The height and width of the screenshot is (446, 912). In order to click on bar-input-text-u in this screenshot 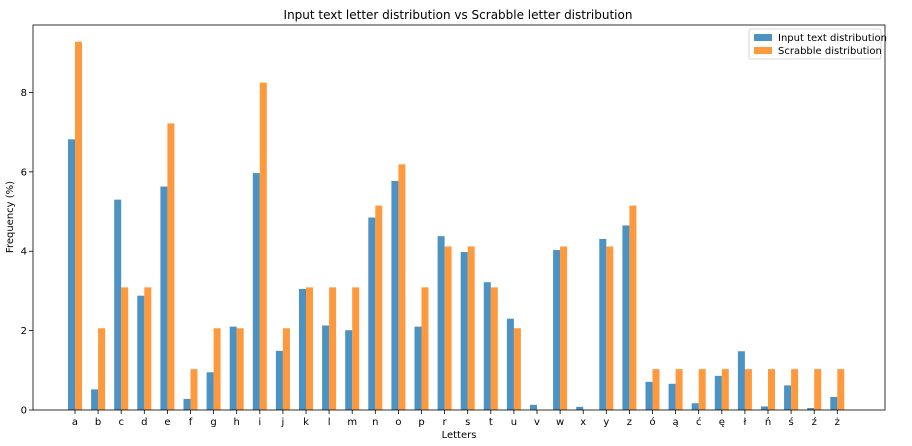, I will do `click(510, 364)`.